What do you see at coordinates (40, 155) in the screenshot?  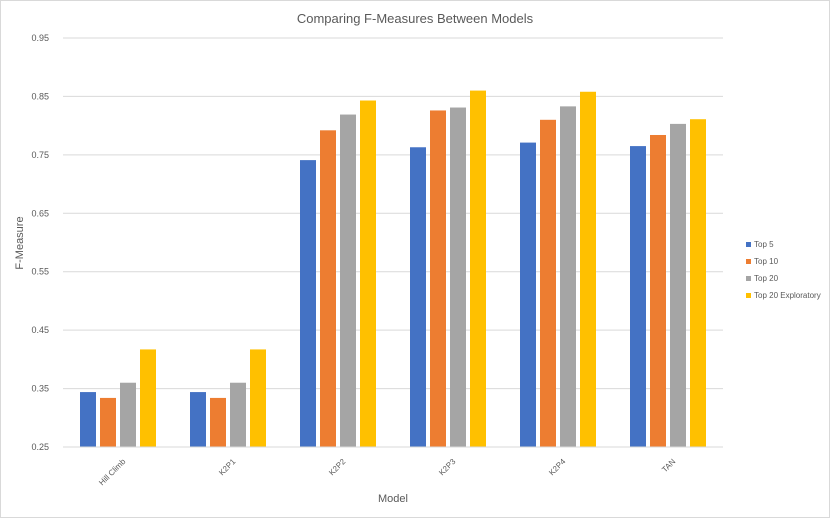 I see `y-tick-label: 0.75` at bounding box center [40, 155].